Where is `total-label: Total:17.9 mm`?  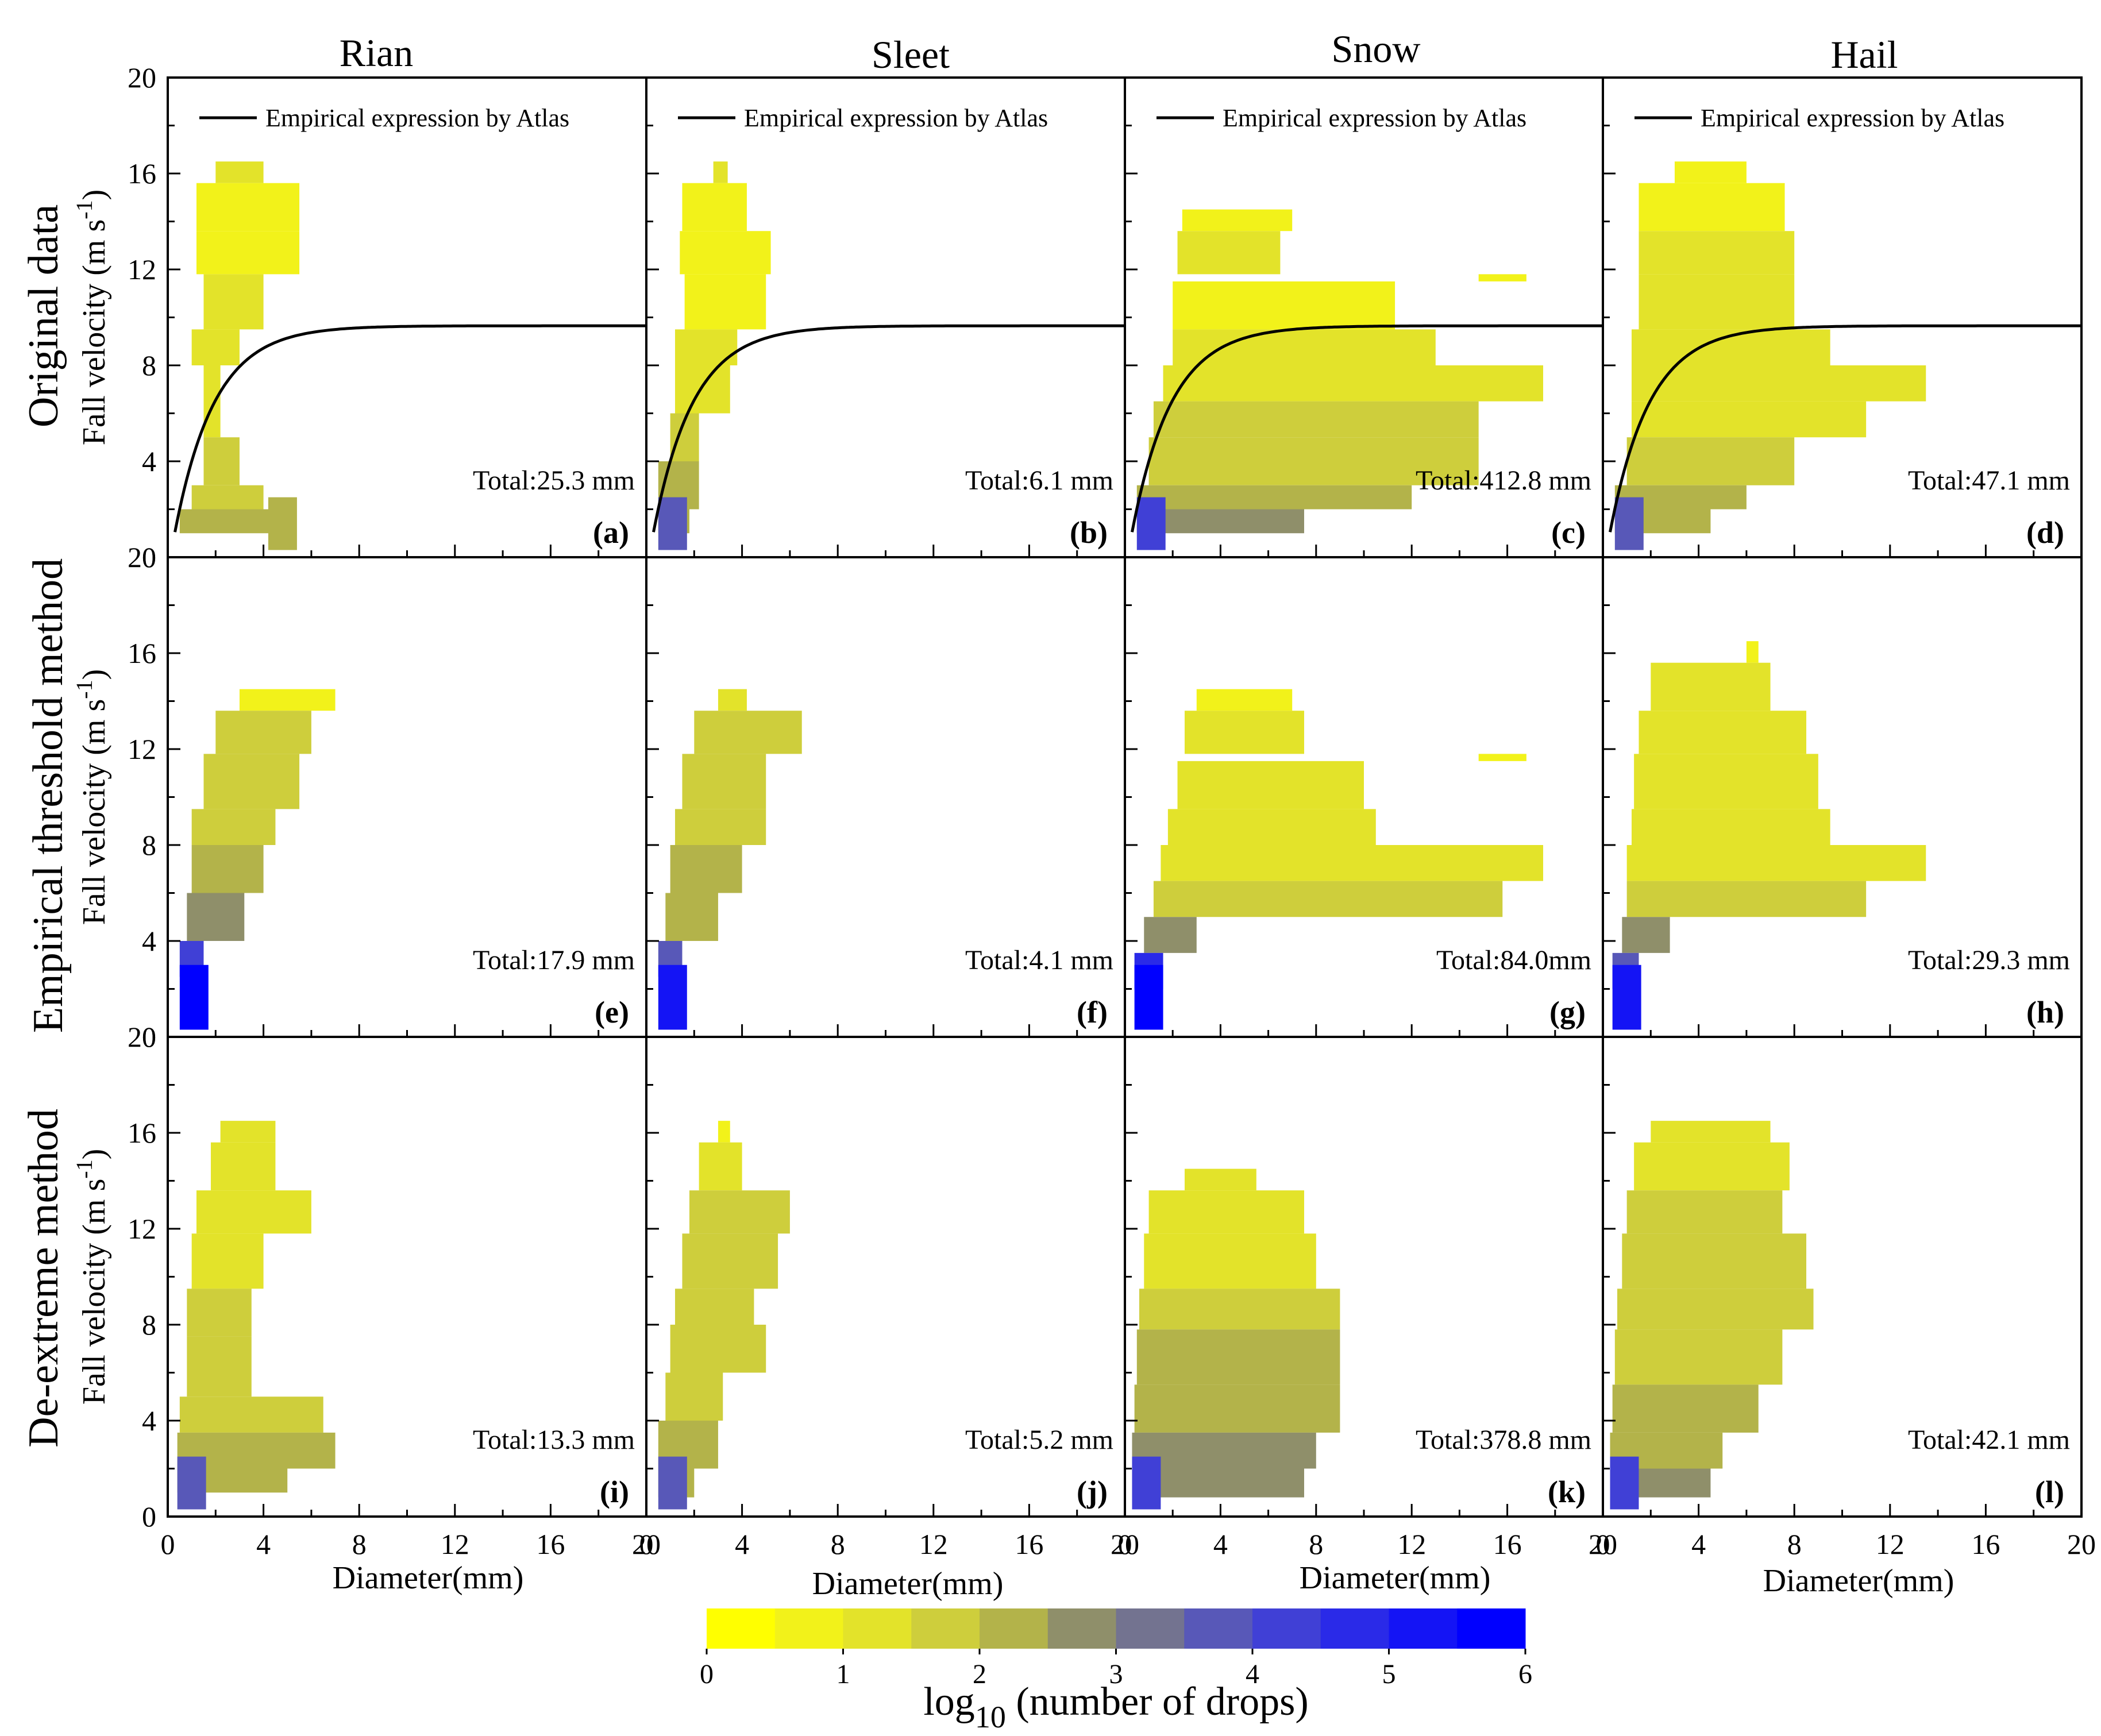
total-label: Total:17.9 mm is located at coordinates (554, 960).